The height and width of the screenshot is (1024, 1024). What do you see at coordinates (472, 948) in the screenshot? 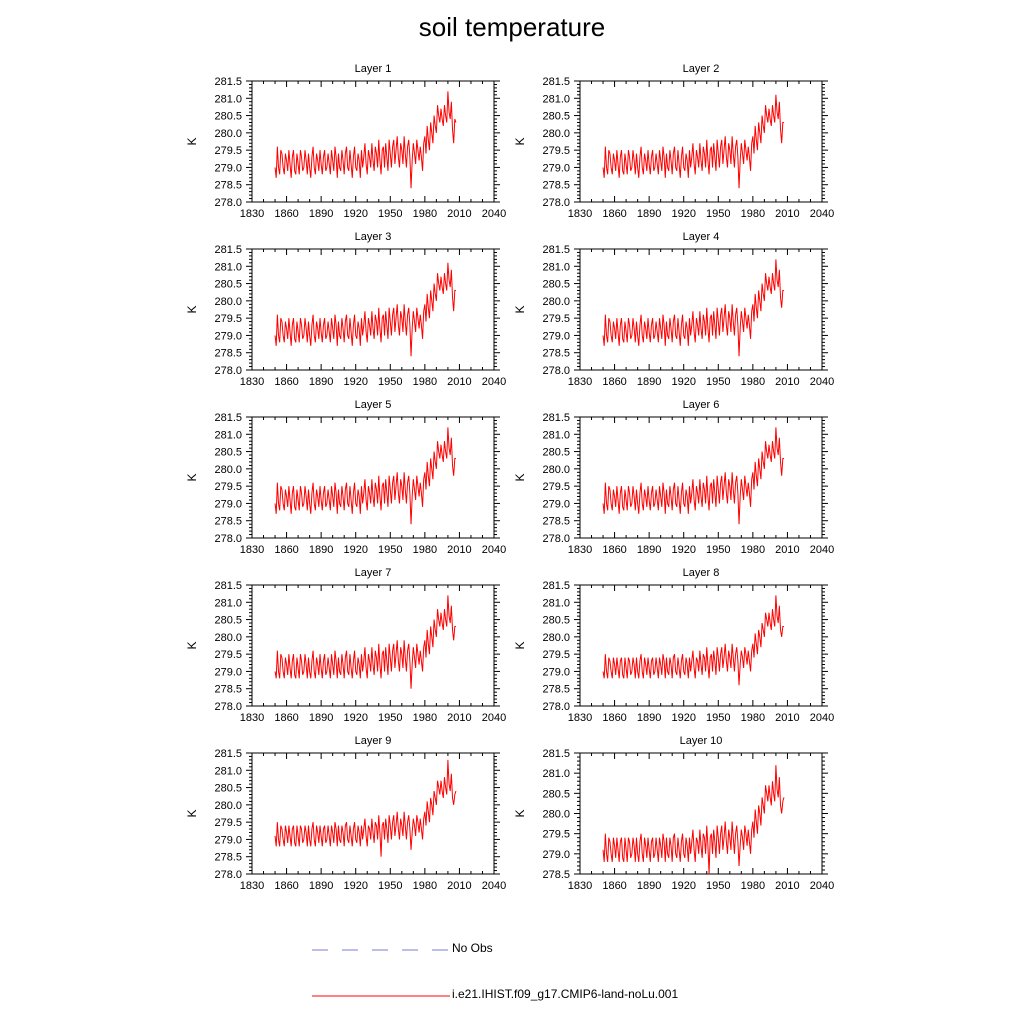
I see `legend-label-no-obs: No Obs` at bounding box center [472, 948].